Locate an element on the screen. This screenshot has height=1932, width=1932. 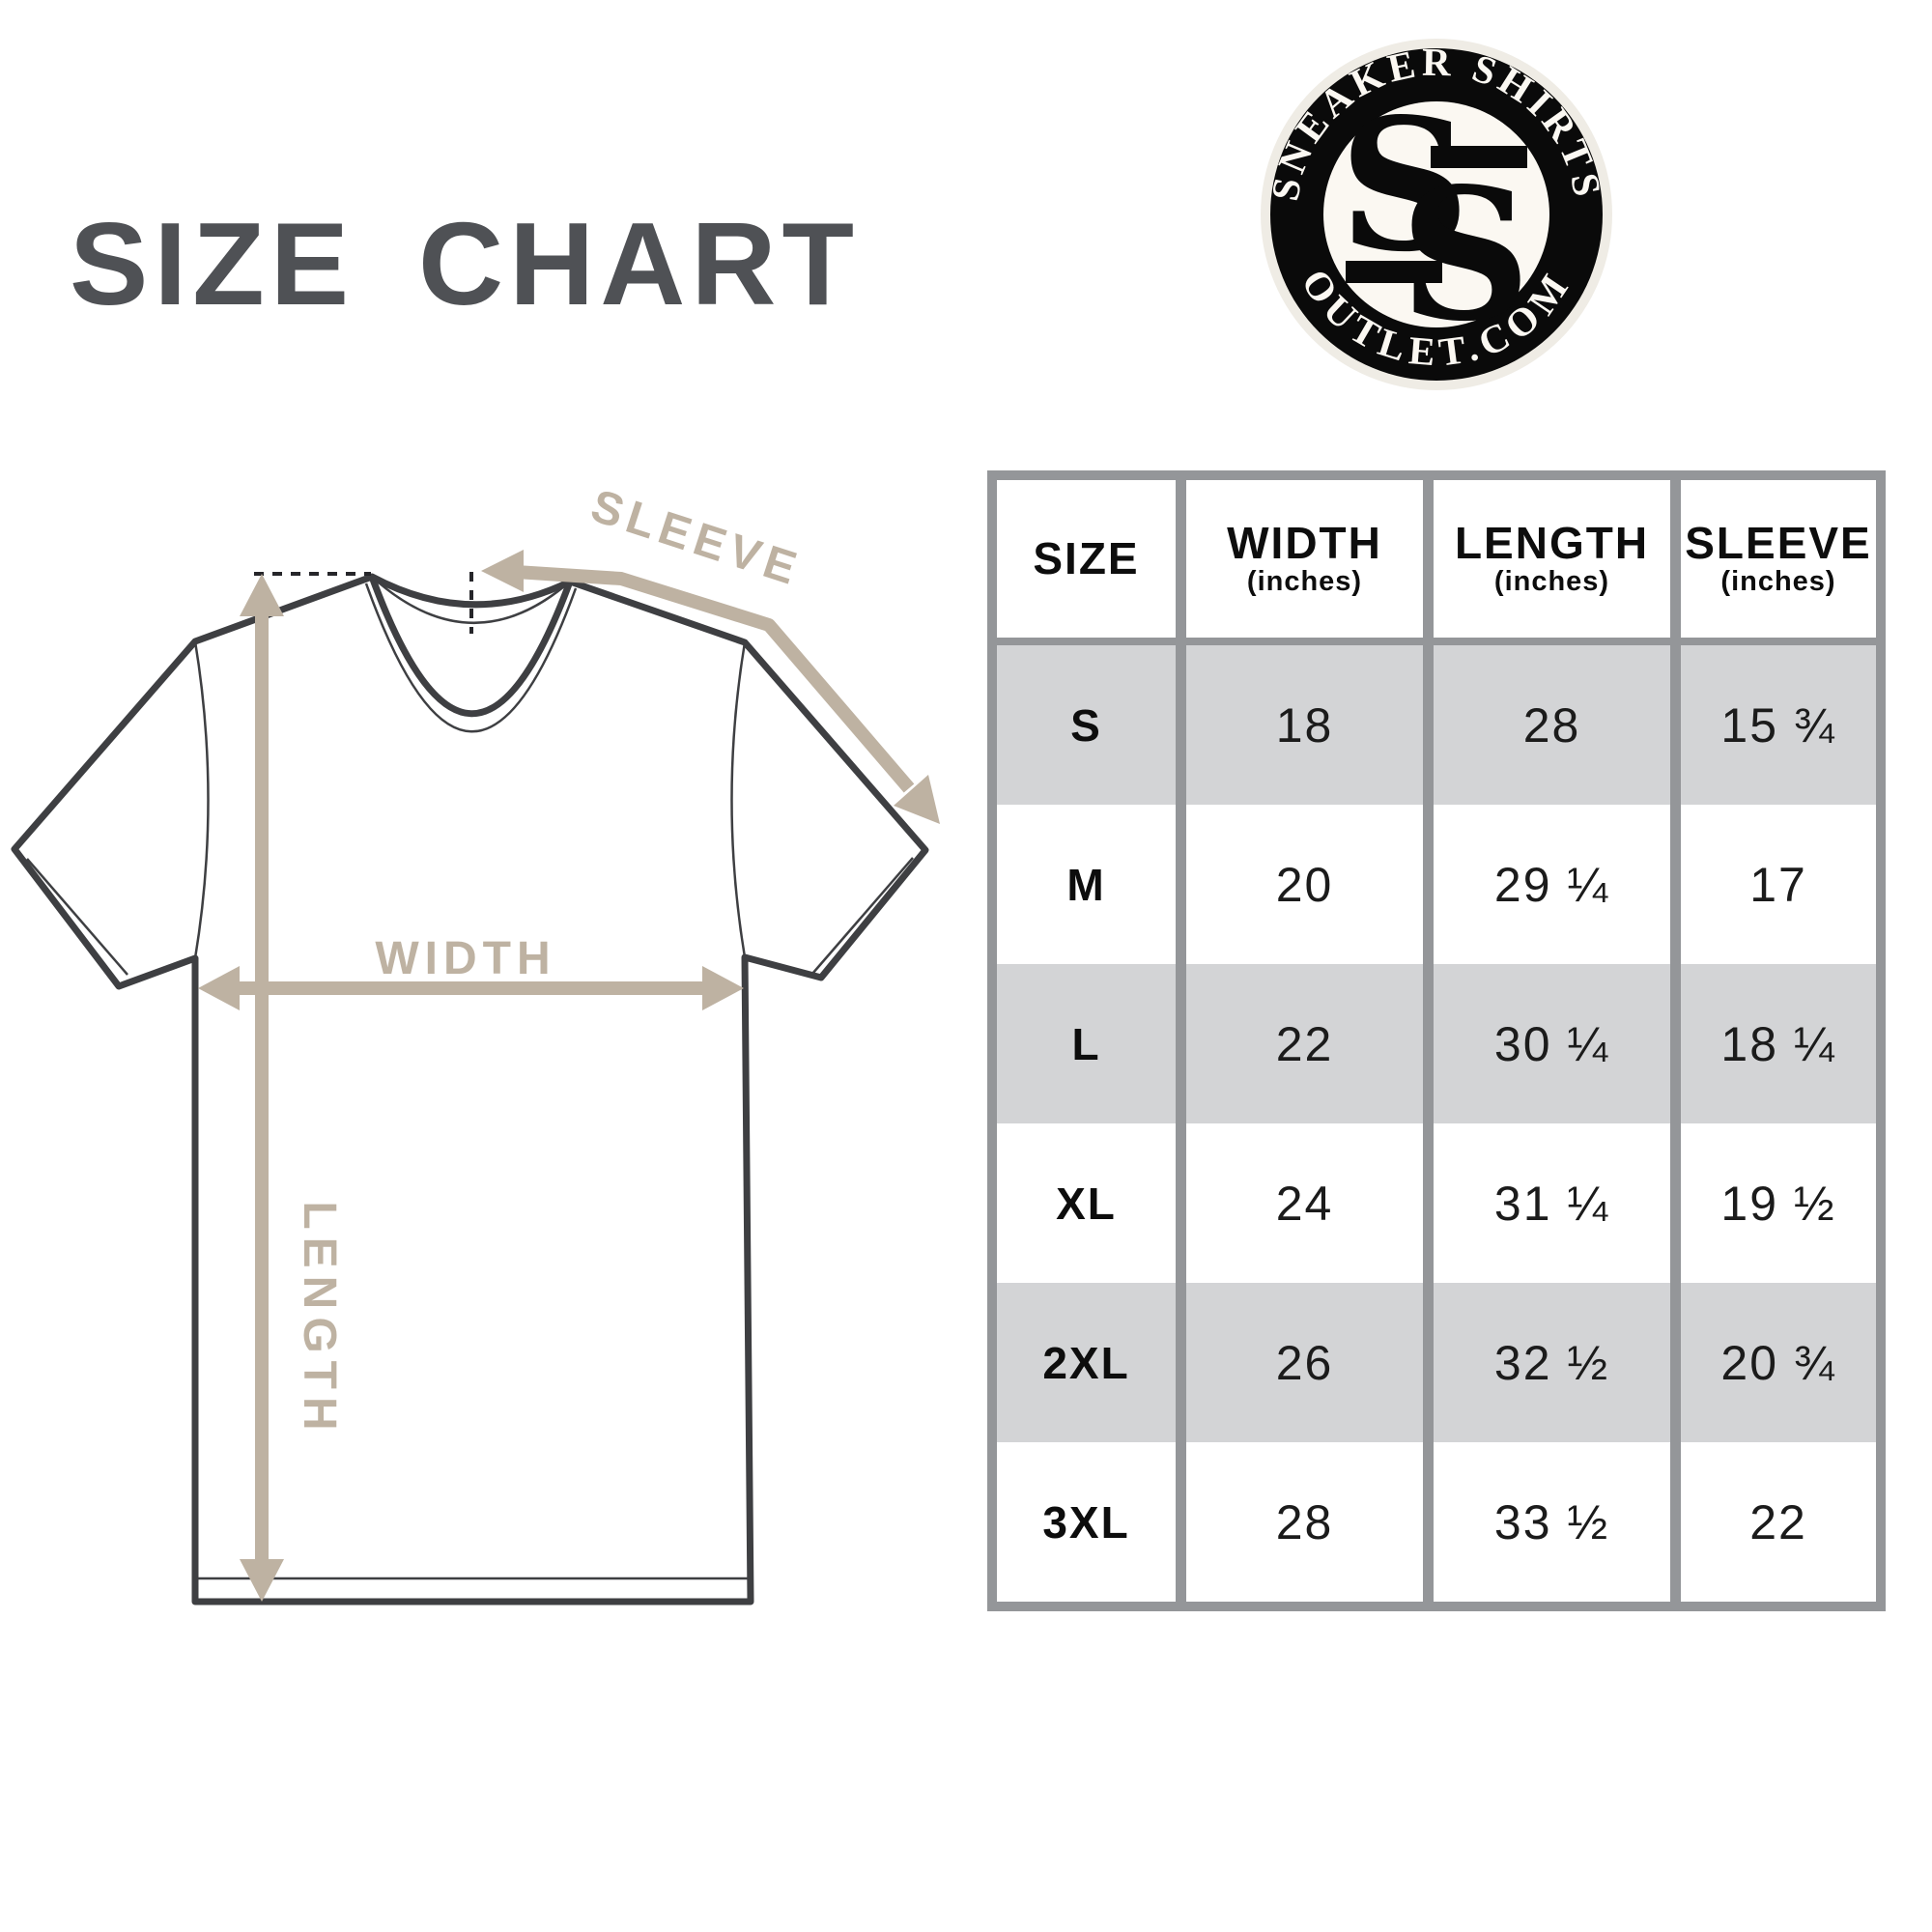
width-value: 20 is located at coordinates (1304, 884).